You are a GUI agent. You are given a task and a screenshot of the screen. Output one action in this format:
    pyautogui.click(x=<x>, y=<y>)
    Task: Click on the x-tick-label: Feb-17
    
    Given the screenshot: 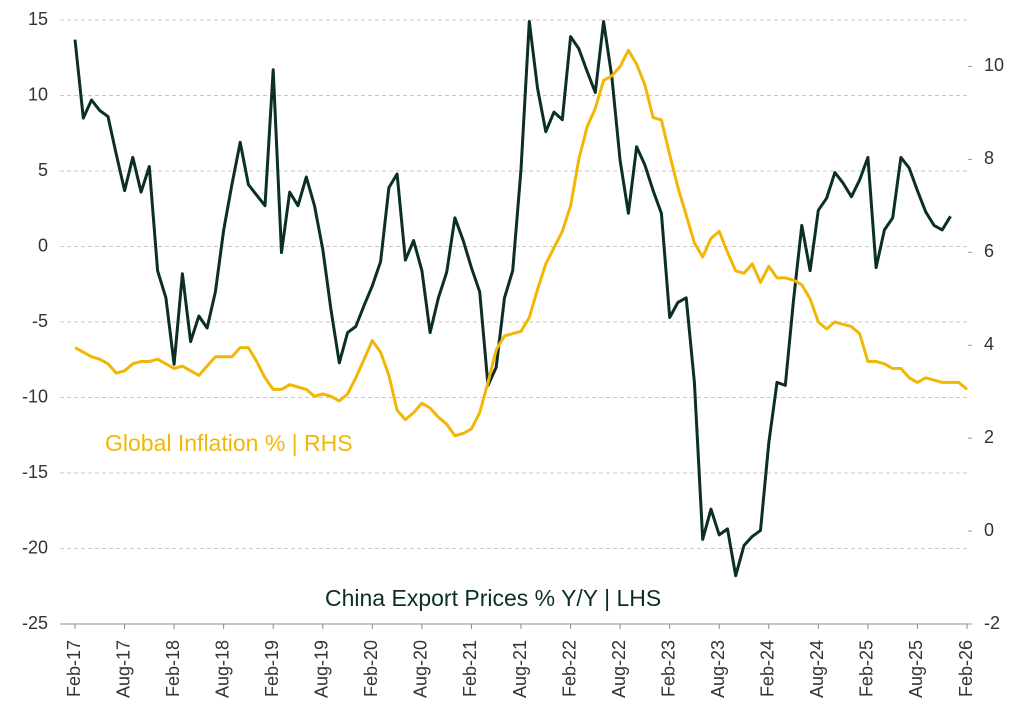 What is the action you would take?
    pyautogui.click(x=74, y=668)
    